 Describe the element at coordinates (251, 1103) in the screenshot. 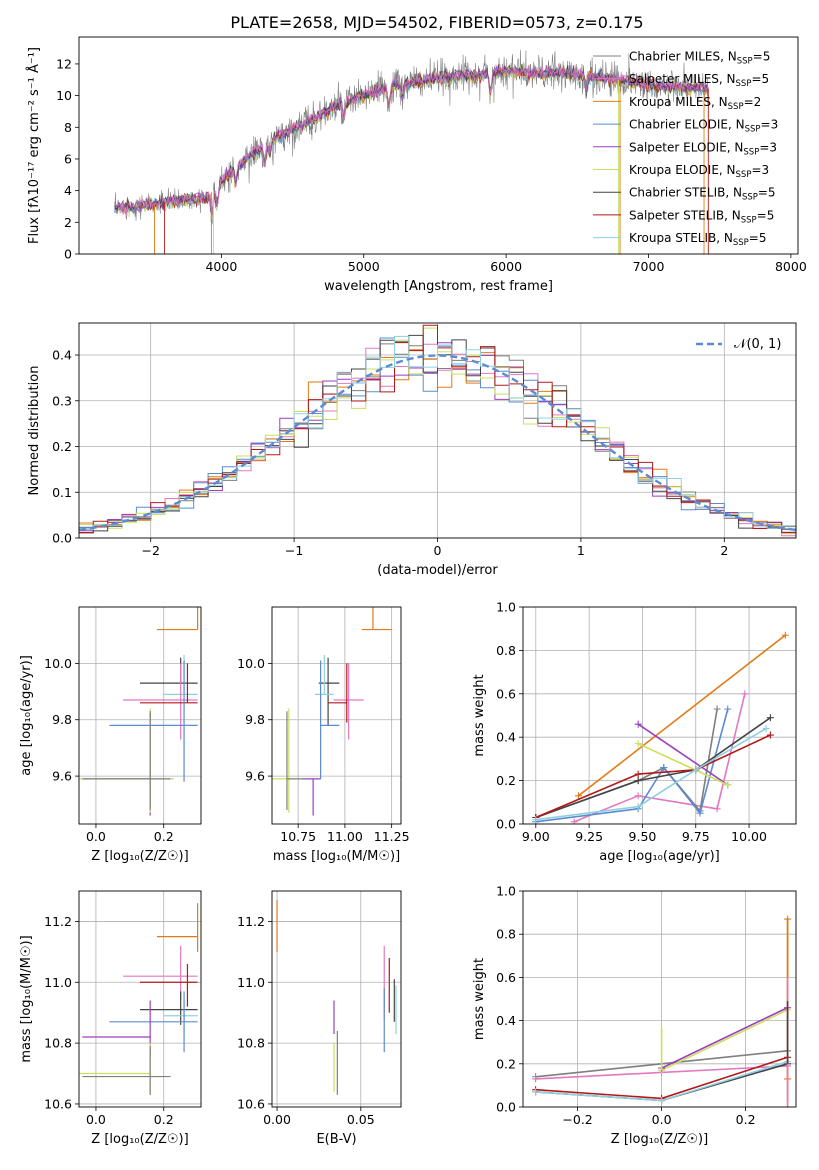

I see `y-tick-label: 10.6` at that location.